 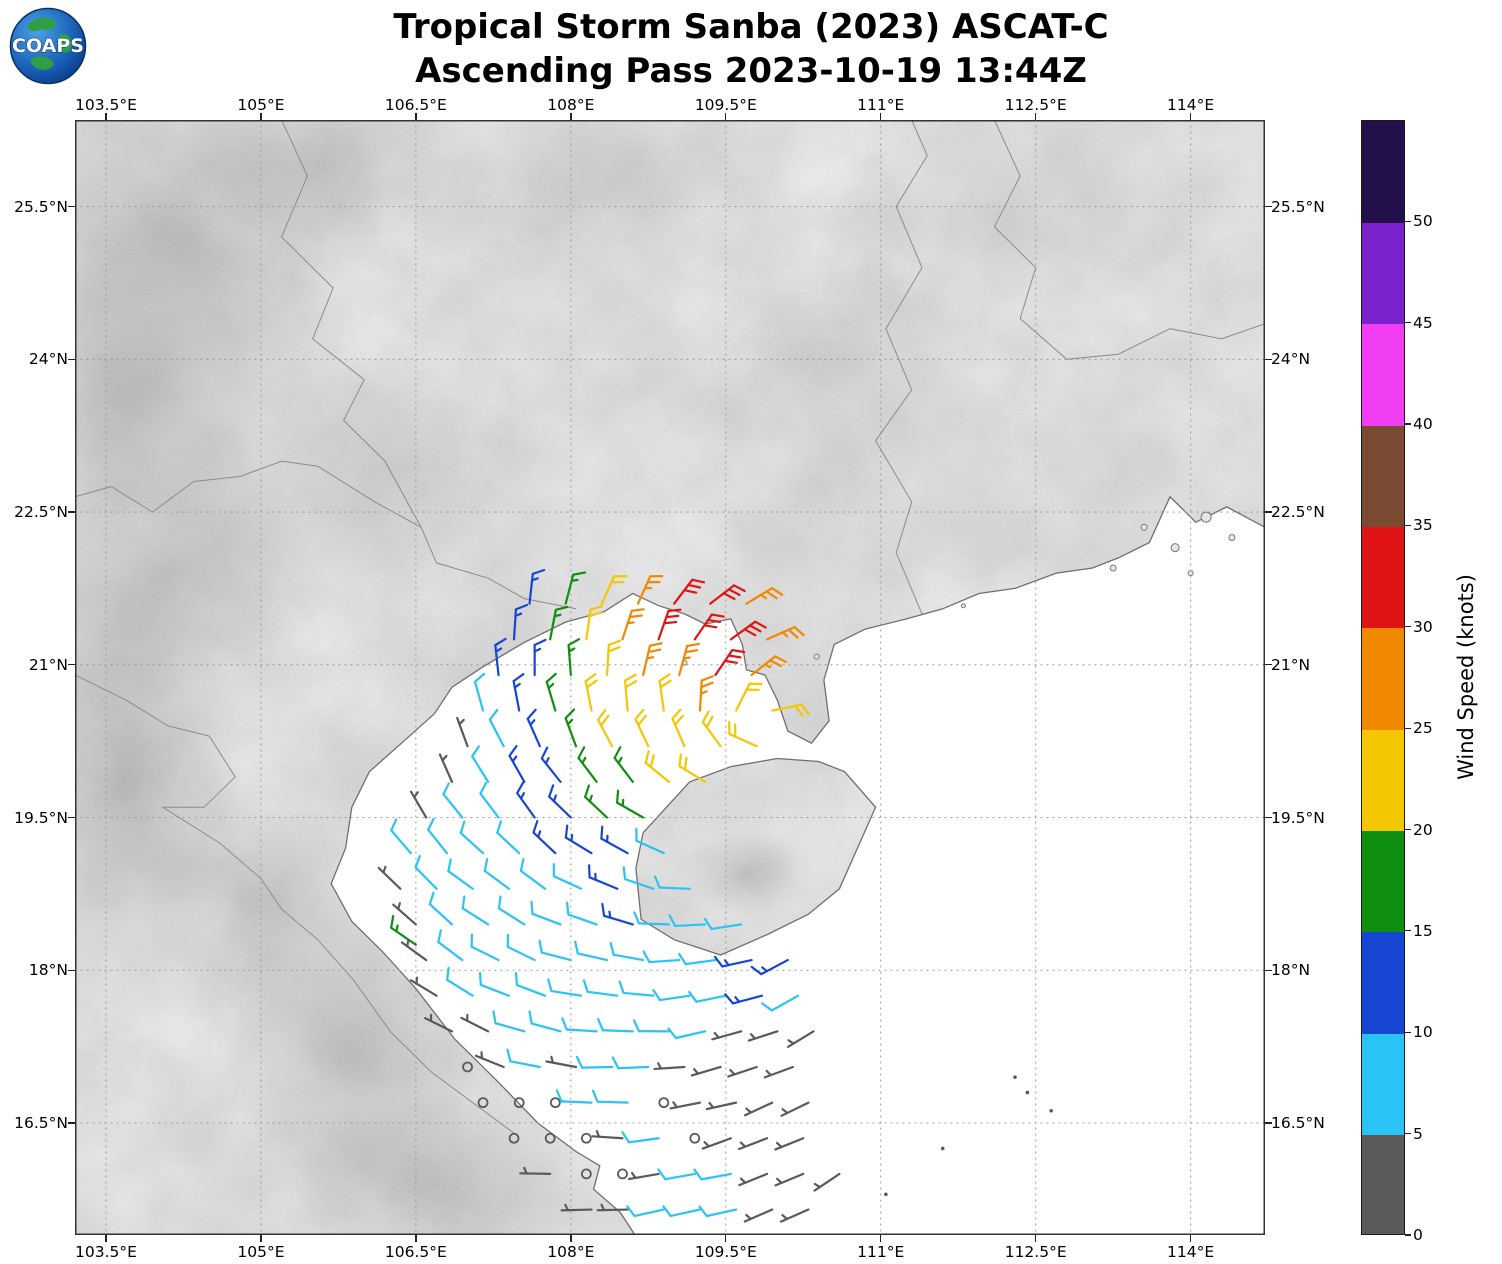 I want to click on colorbar-tick-label: 20, so click(x=1423, y=829).